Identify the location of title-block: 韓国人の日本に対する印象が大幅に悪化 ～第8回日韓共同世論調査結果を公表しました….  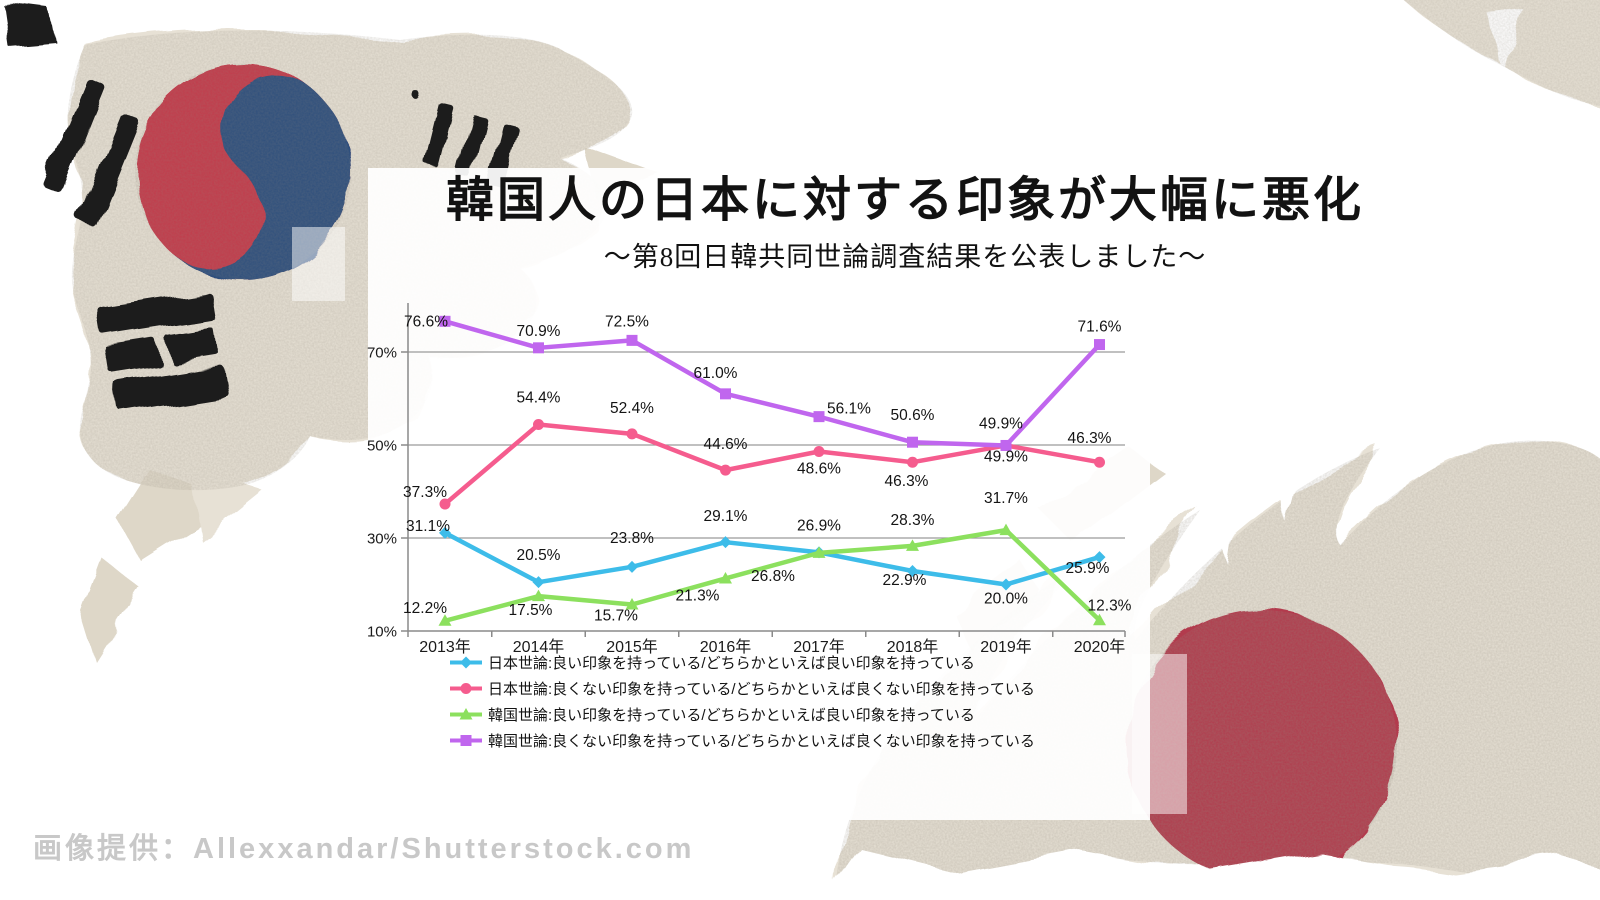
(905, 224).